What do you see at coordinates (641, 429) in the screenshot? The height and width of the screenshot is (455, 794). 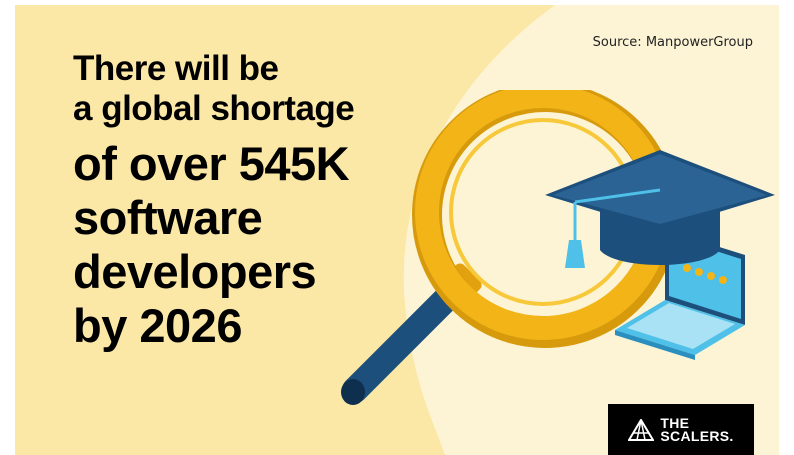 I see `scalers-logo-icon` at bounding box center [641, 429].